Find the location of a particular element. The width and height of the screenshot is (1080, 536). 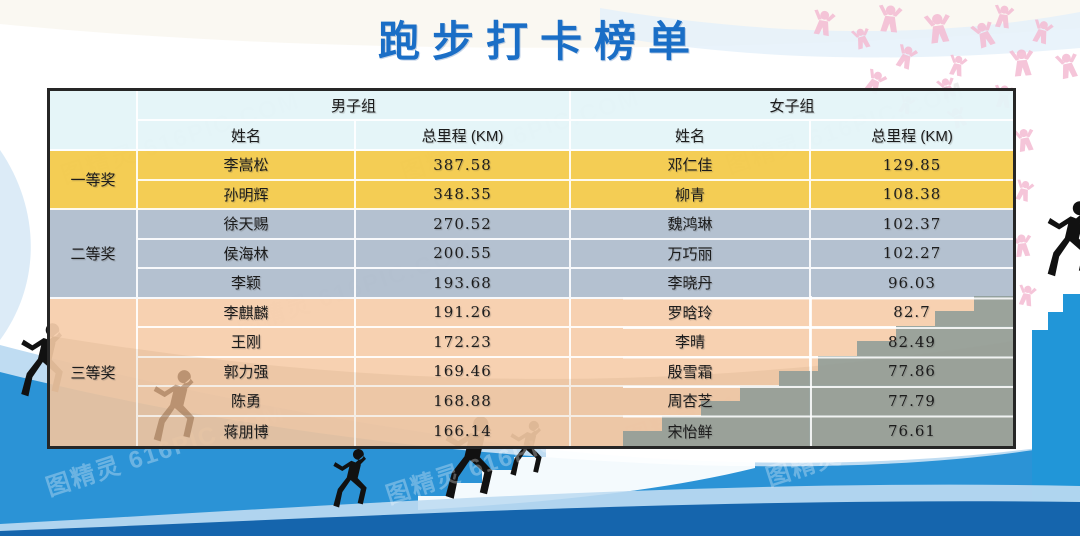

men-mileage-column-header: 总里程 (KM) is located at coordinates (463, 136).